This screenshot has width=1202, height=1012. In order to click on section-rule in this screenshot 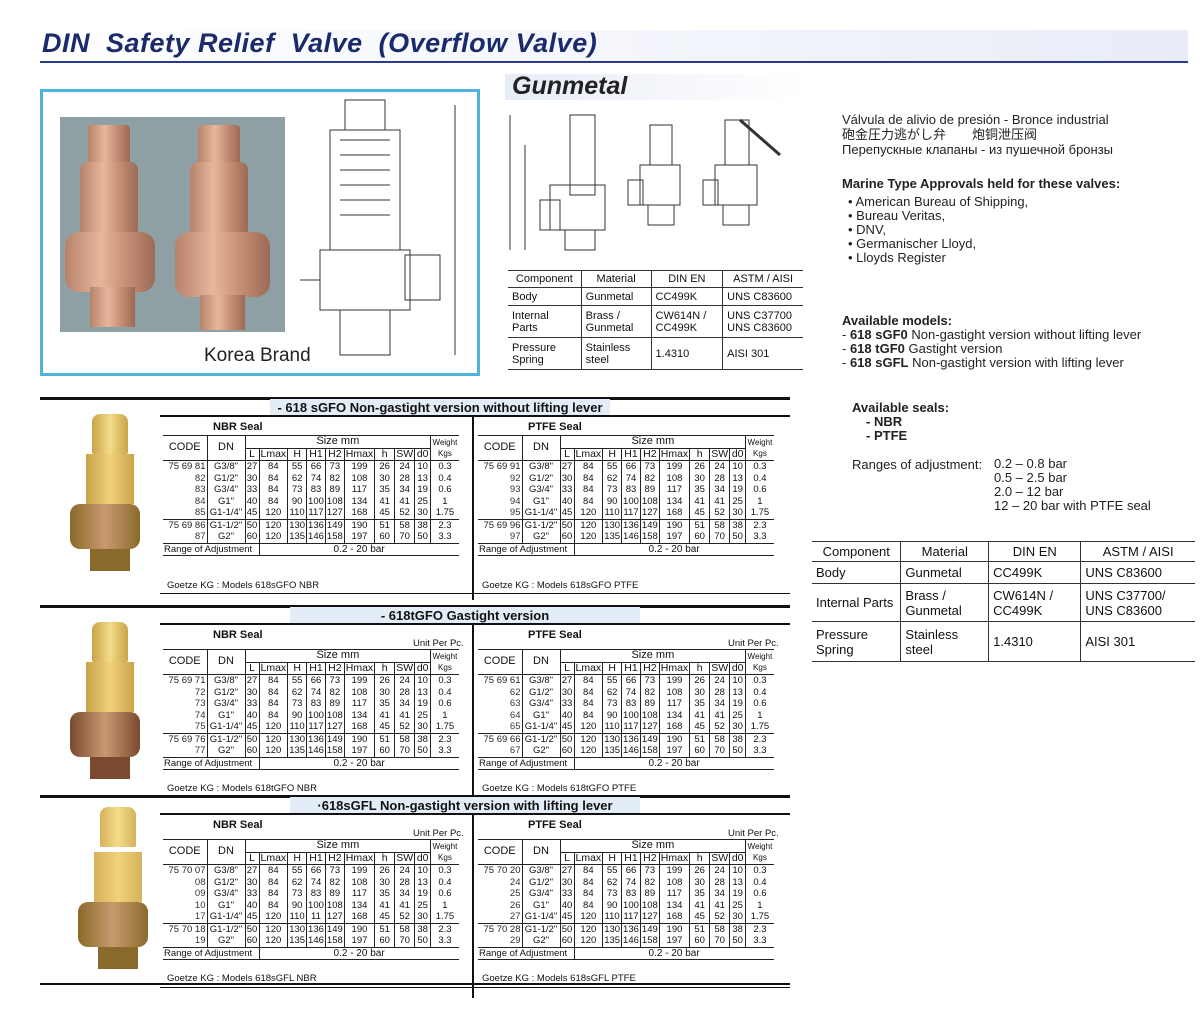, I will do `click(415, 398)`.